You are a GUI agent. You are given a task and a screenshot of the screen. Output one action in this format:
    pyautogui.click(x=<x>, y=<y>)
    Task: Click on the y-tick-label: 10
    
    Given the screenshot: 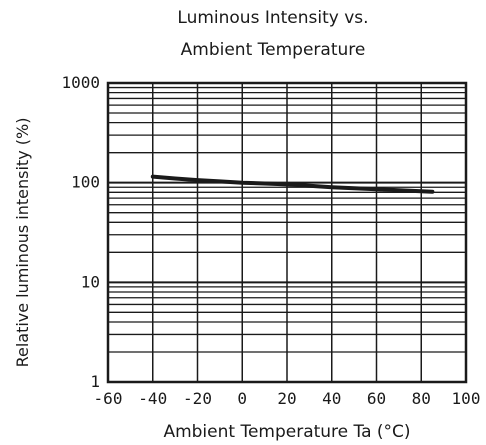 What is the action you would take?
    pyautogui.click(x=90, y=281)
    